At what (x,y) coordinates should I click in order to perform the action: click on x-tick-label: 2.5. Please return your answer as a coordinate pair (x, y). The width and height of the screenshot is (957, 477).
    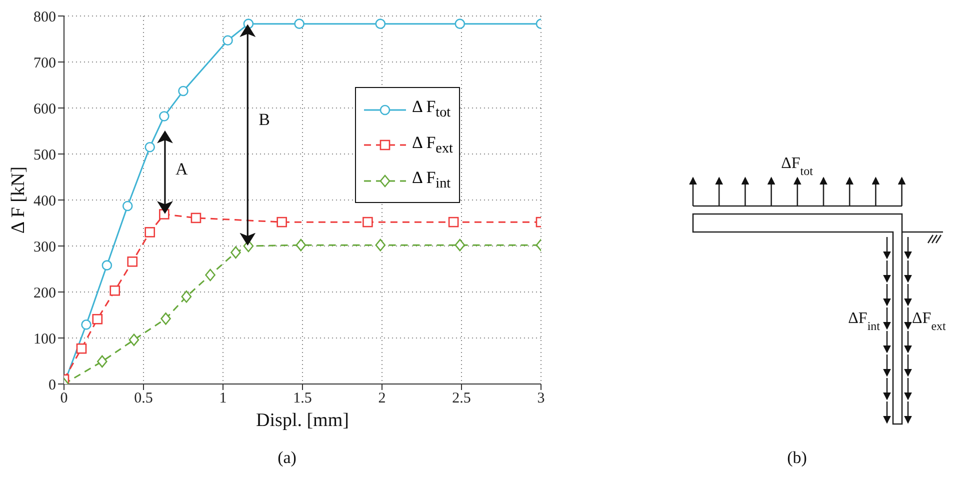
    Looking at the image, I should click on (461, 398).